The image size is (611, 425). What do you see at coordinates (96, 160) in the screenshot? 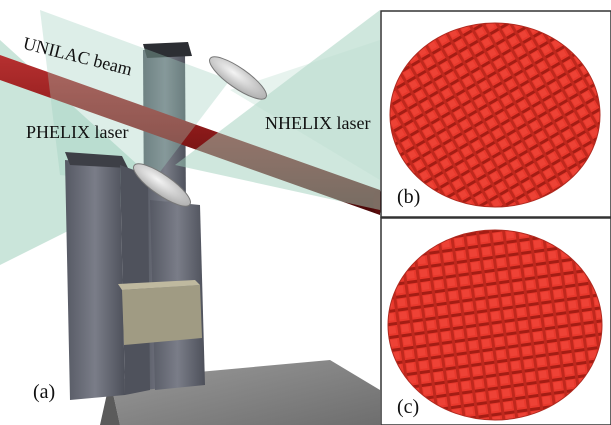
I see `stand-pillar-front-top` at bounding box center [96, 160].